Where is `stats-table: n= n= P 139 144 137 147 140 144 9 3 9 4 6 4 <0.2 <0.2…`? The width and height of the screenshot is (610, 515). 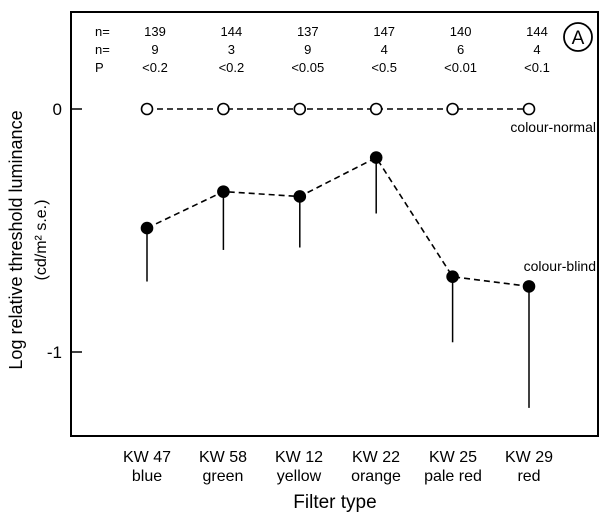 stats-table: n= n= P 139 144 137 147 140 144 9 3 9 4 6 4 <0.2 <0.2… is located at coordinates (322, 49).